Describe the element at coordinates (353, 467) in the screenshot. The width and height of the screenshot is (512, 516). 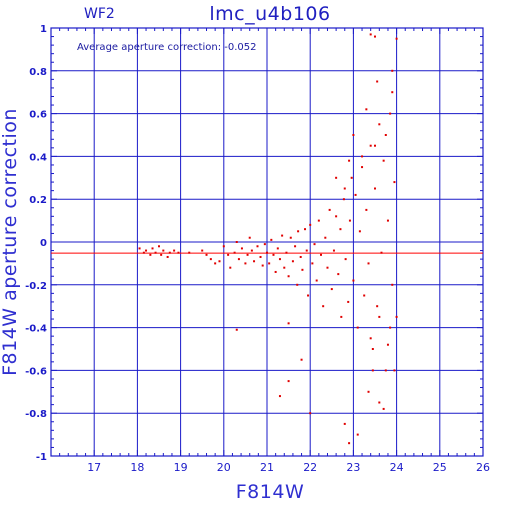
I see `x-tick-label: 23` at that location.